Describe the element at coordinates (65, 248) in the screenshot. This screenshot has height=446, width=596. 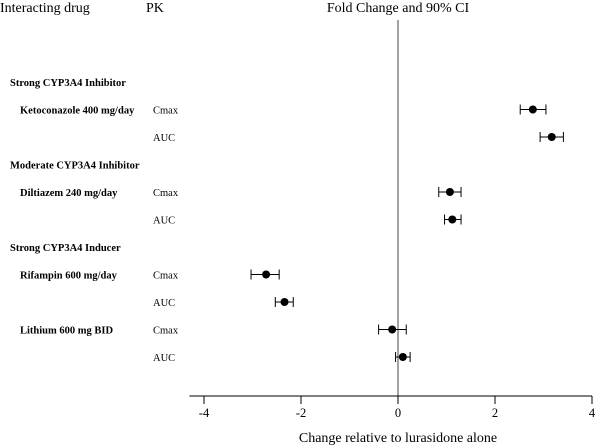
I see `group-label: Strong CYP3A4 Inducer` at that location.